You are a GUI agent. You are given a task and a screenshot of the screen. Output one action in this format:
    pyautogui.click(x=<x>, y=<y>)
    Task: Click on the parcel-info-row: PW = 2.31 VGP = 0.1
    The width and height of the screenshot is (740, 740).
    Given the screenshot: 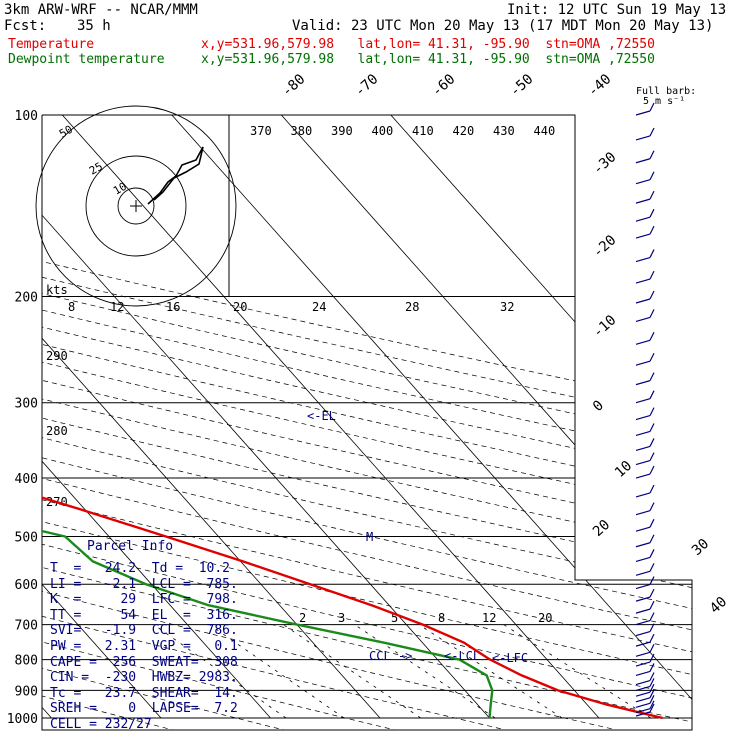 What is the action you would take?
    pyautogui.click(x=144, y=646)
    